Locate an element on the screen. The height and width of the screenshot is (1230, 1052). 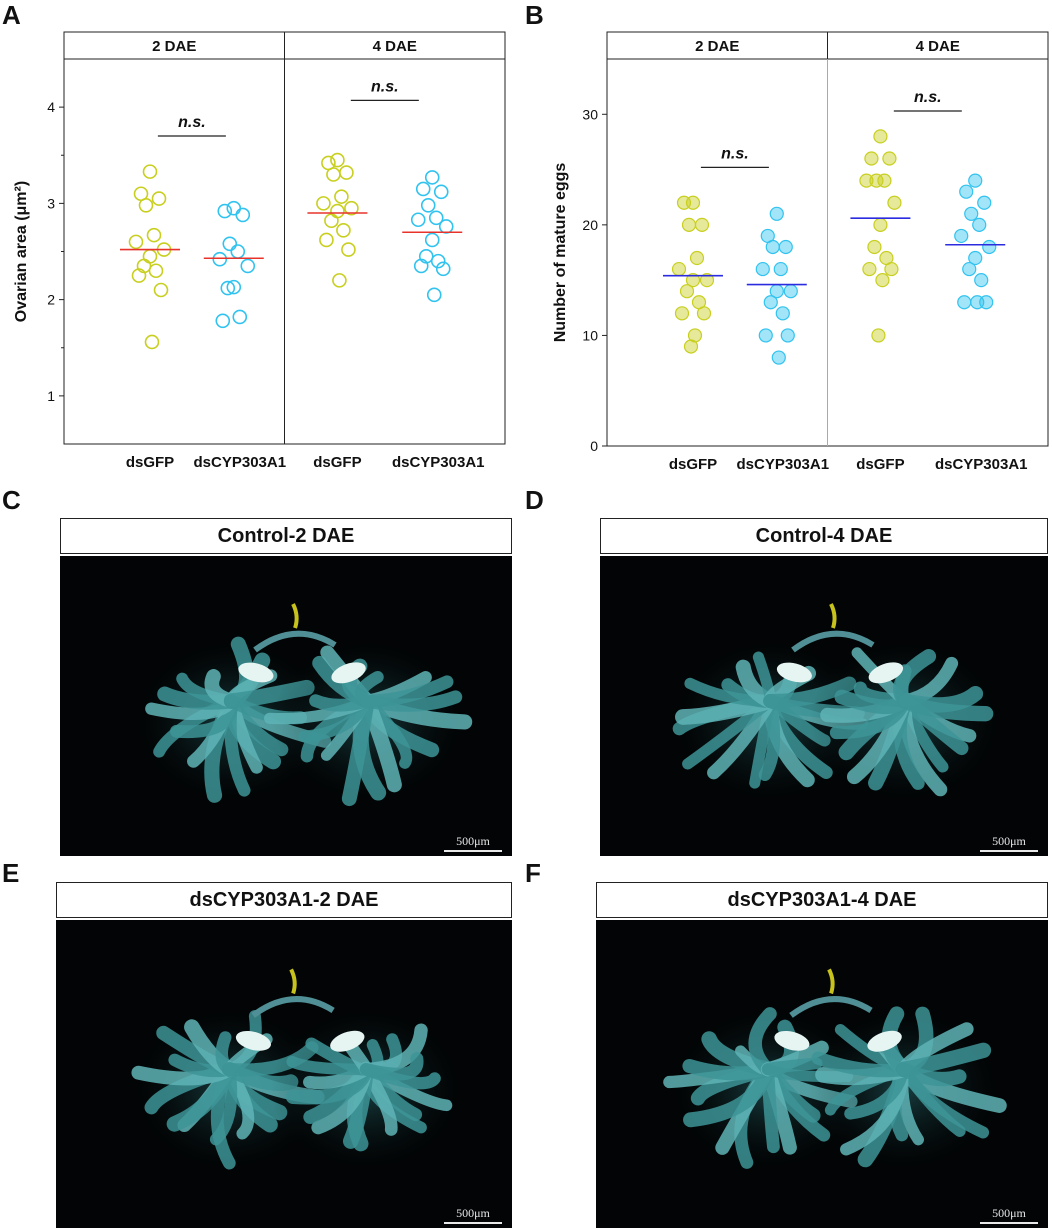
y-tick-label: 10 is located at coordinates (590, 335).